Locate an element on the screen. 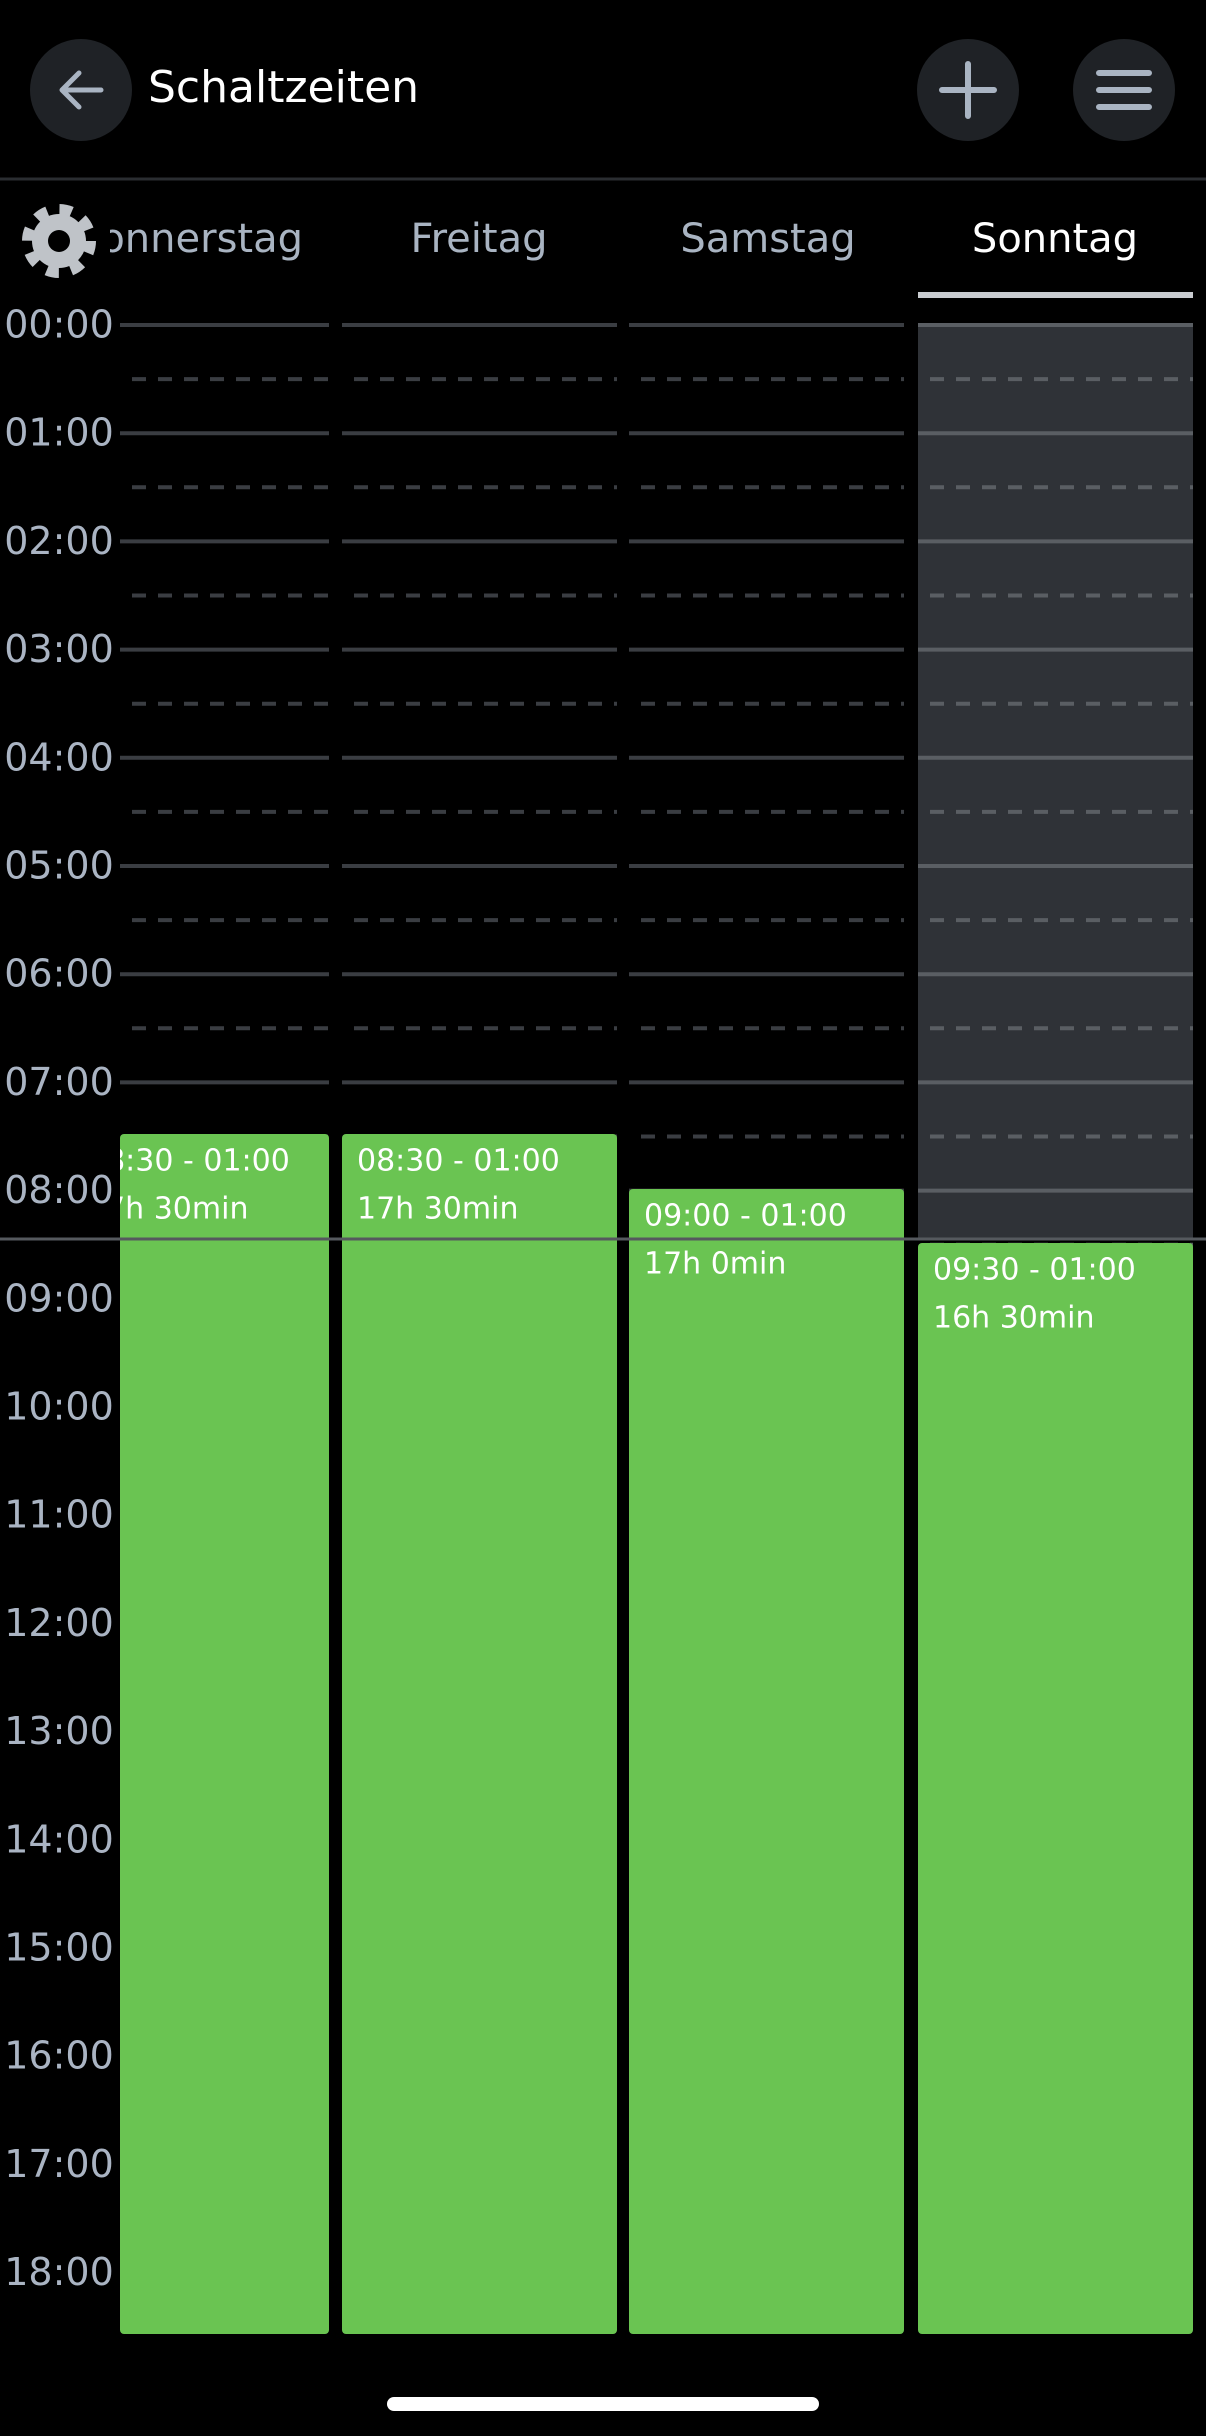 This screenshot has height=2436, width=1206. event: 09:00 - 01:00 17h 0min is located at coordinates (766, 1761).